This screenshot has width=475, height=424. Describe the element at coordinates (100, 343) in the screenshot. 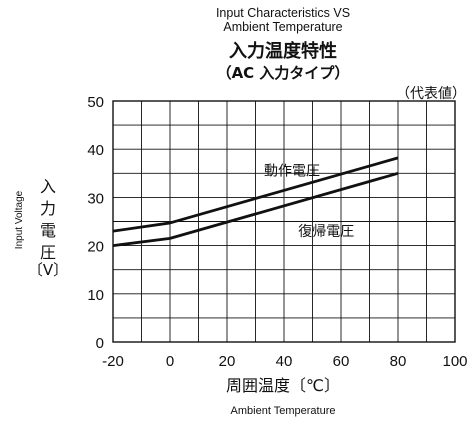

I see `y-tick-label: 0` at that location.